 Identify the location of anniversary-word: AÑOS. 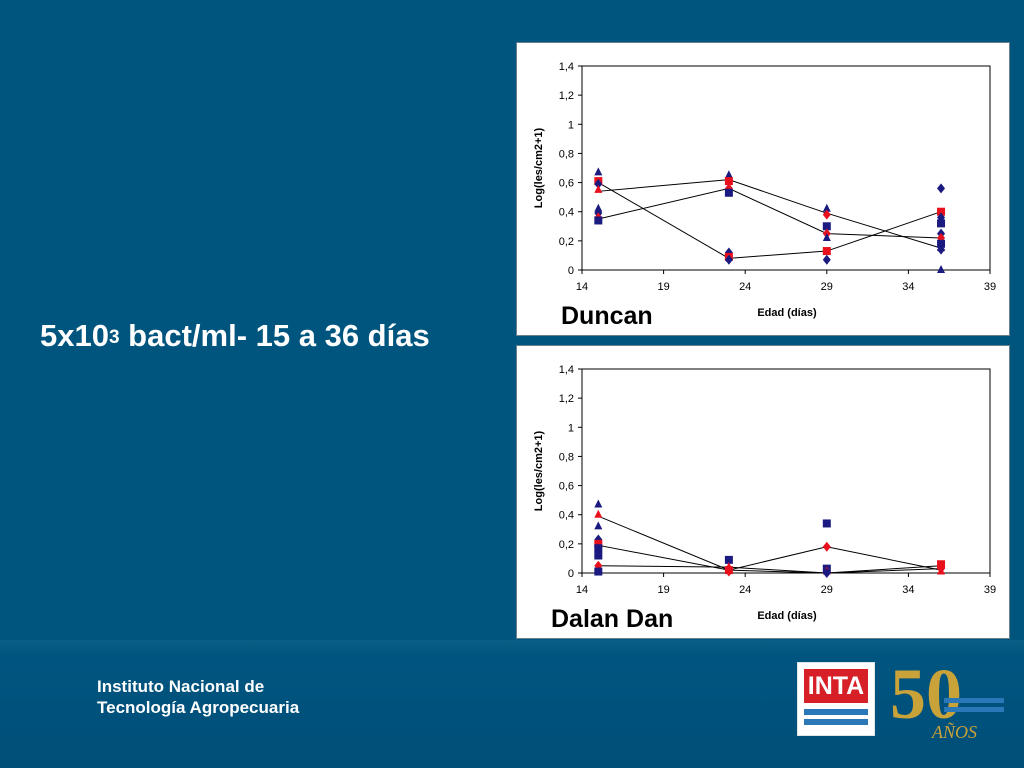
(954, 732).